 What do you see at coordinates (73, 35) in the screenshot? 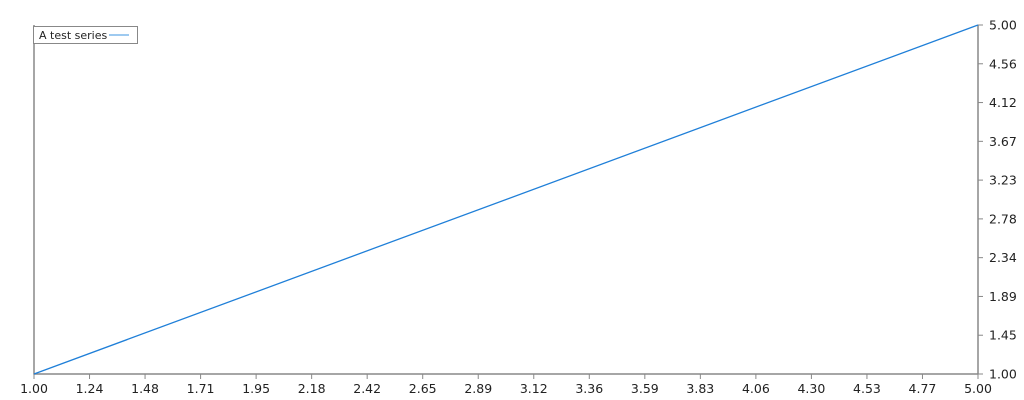
I see `legend-label: A test series` at bounding box center [73, 35].